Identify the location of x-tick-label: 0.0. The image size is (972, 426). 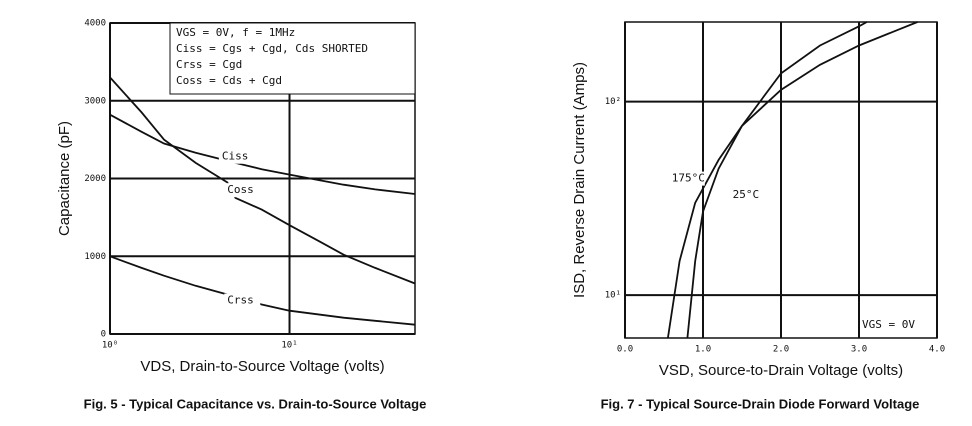
(625, 350).